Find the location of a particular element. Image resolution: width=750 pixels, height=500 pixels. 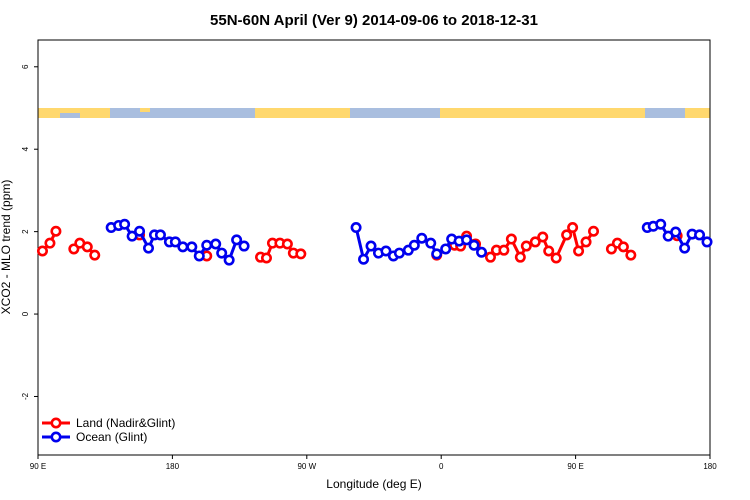

x-tick-label: 90 W is located at coordinates (306, 466).